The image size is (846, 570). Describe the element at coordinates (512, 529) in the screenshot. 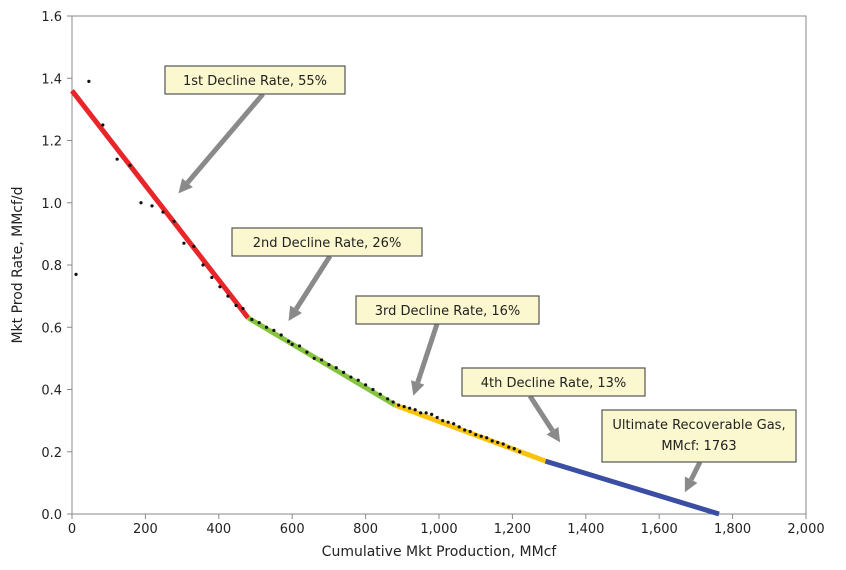

I see `x-tick-label: 1,200` at that location.